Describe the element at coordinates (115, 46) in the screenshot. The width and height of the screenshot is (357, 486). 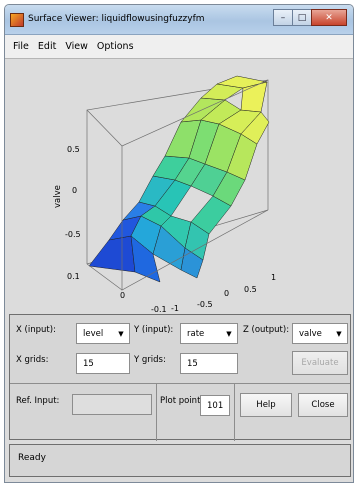
I see `menu-options: Options` at that location.